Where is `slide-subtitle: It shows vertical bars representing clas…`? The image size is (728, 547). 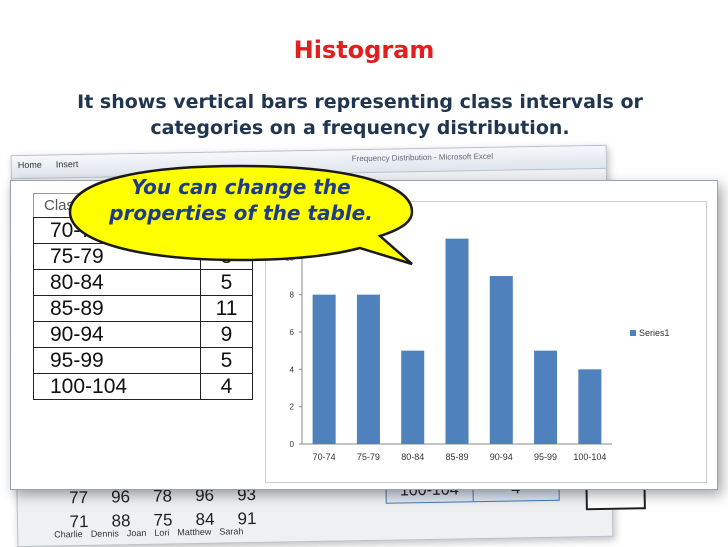
slide-subtitle: It shows vertical bars representing clas… is located at coordinates (360, 115).